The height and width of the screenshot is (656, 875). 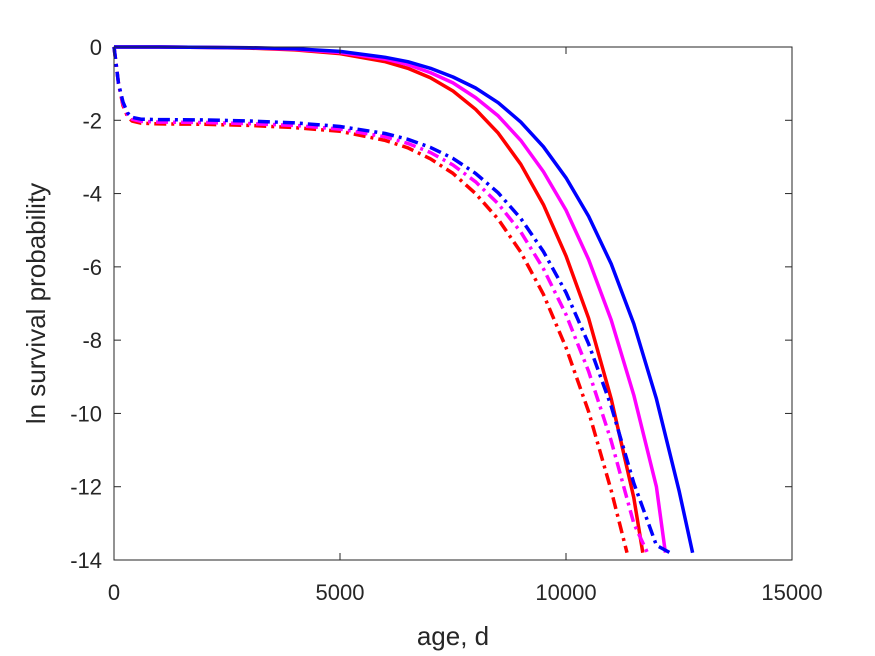 What do you see at coordinates (453, 636) in the screenshot?
I see `x-axis-label: age, d` at bounding box center [453, 636].